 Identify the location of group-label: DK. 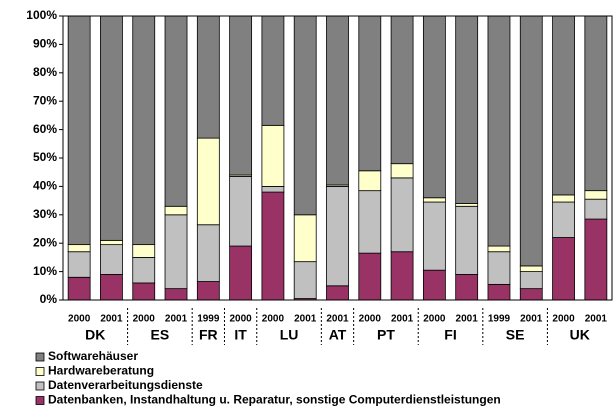
(95, 335).